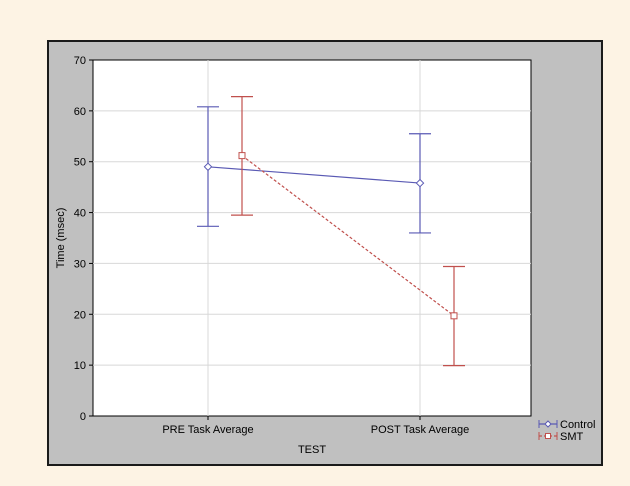 The width and height of the screenshot is (630, 486). What do you see at coordinates (207, 430) in the screenshot?
I see `x-tick-label: PRE Task Average` at bounding box center [207, 430].